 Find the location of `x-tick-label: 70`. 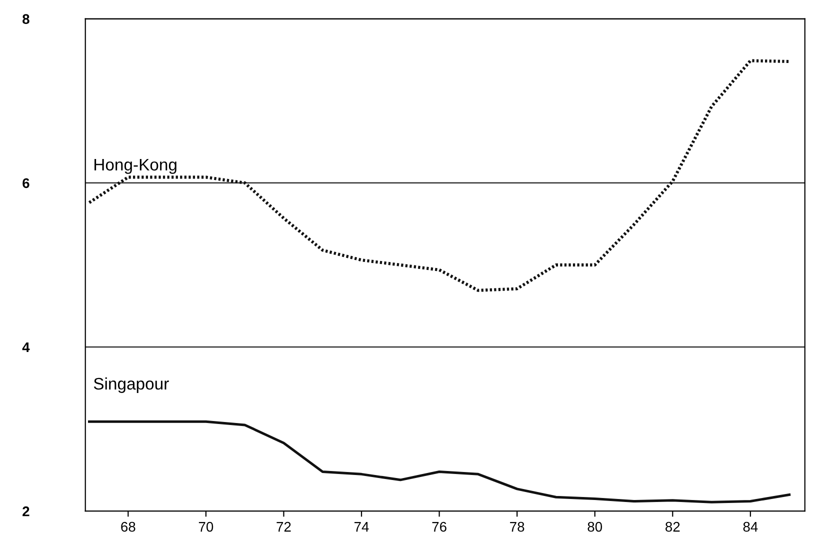

x-tick-label: 70 is located at coordinates (206, 527).